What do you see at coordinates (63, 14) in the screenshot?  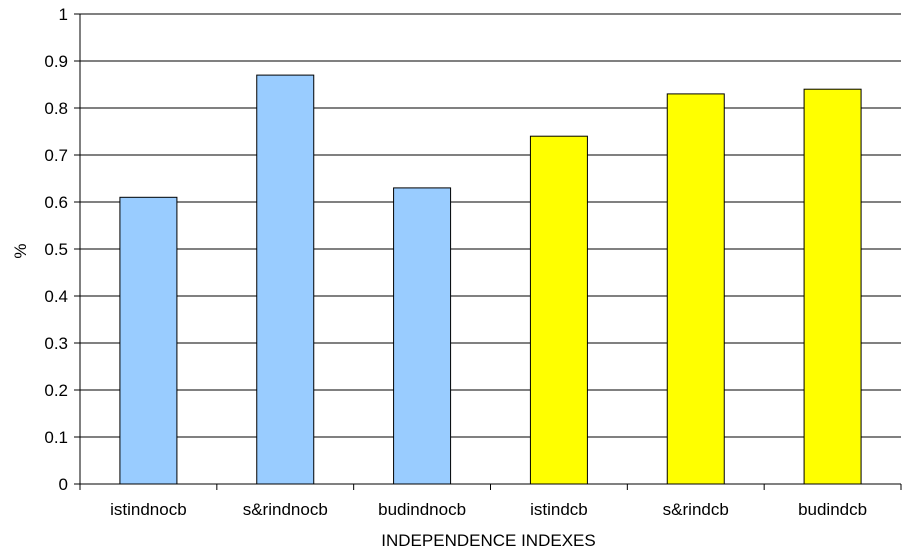 I see `y-tick-label: 1` at bounding box center [63, 14].